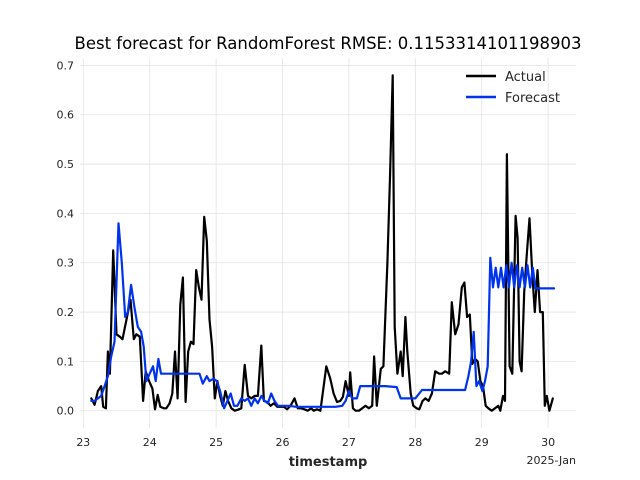 The image size is (640, 480). Describe the element at coordinates (283, 442) in the screenshot. I see `x-tick-label: 26` at that location.